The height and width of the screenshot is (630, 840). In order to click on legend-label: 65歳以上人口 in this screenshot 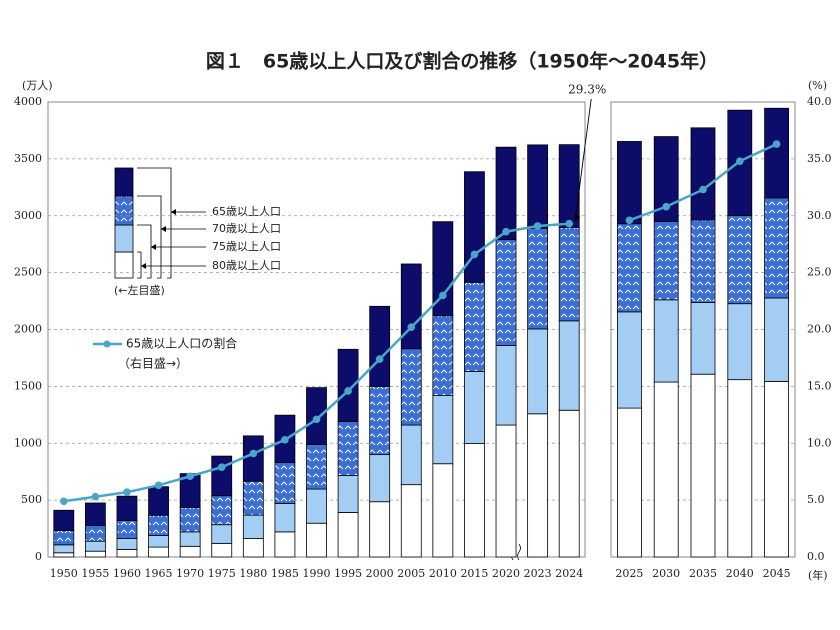, I will do `click(246, 211)`.